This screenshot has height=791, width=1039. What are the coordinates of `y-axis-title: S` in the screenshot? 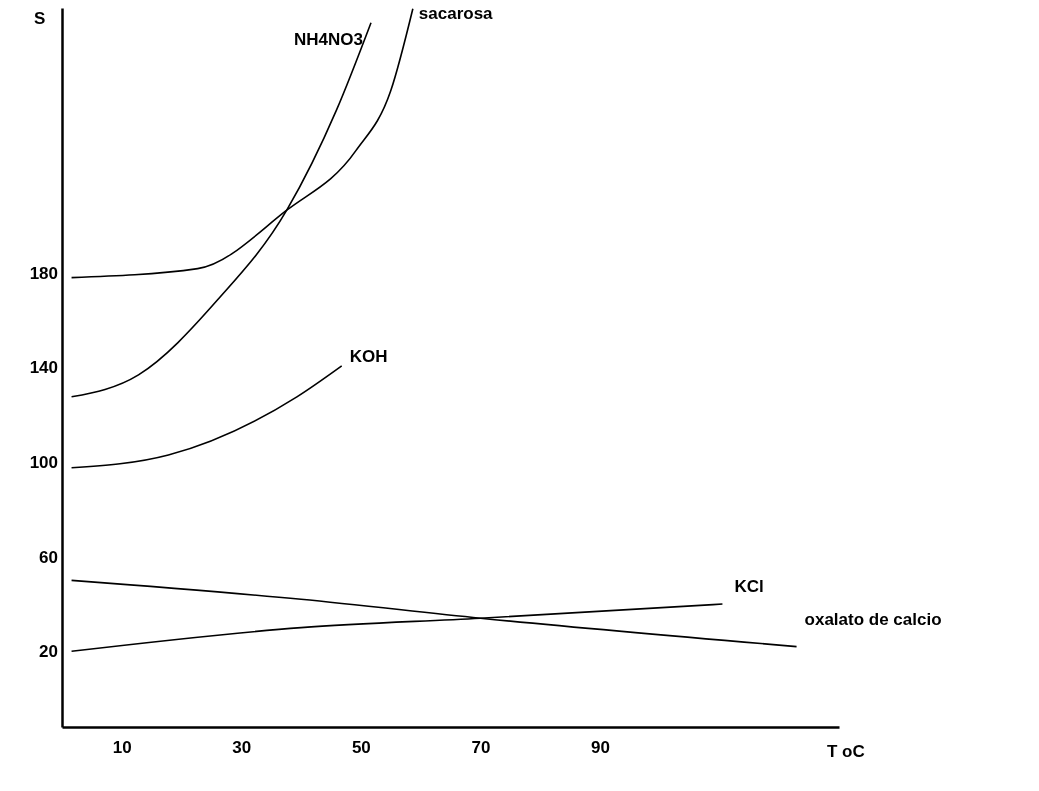 It's located at (40, 18).